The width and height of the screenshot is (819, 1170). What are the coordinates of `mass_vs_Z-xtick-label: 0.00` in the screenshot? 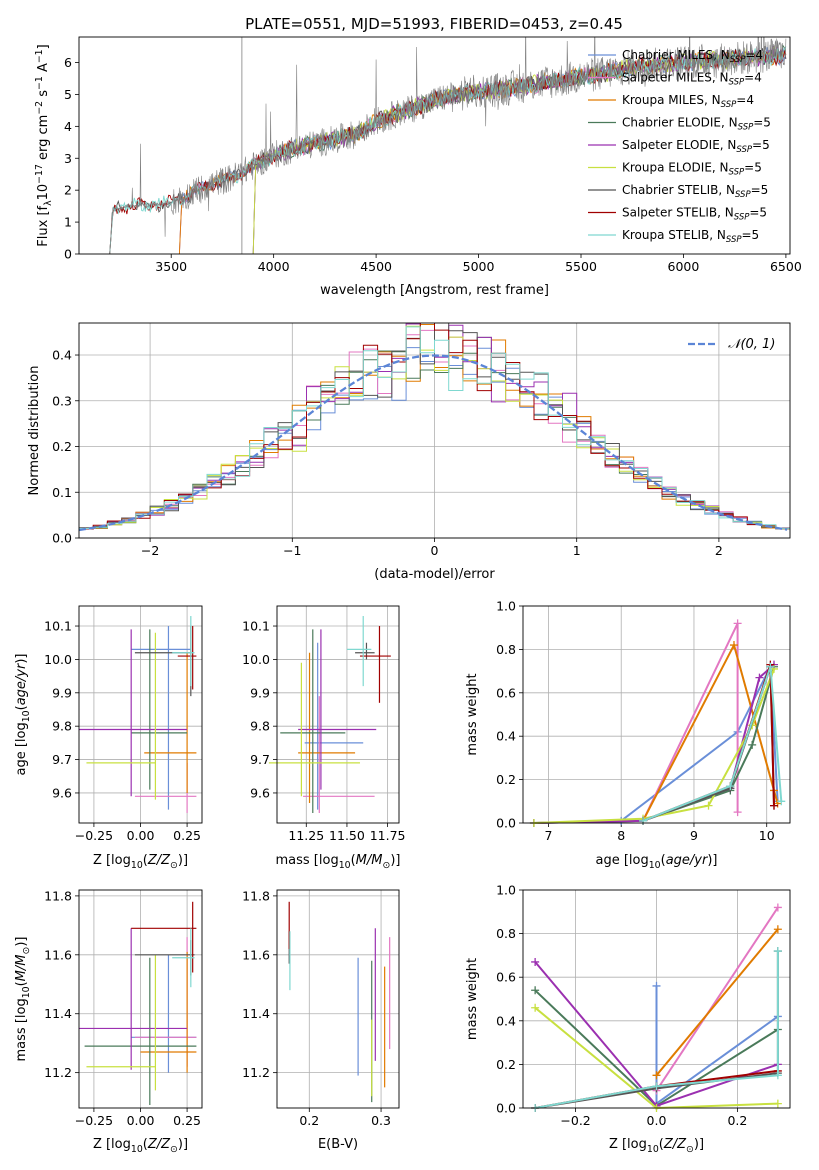 It's located at (141, 1120).